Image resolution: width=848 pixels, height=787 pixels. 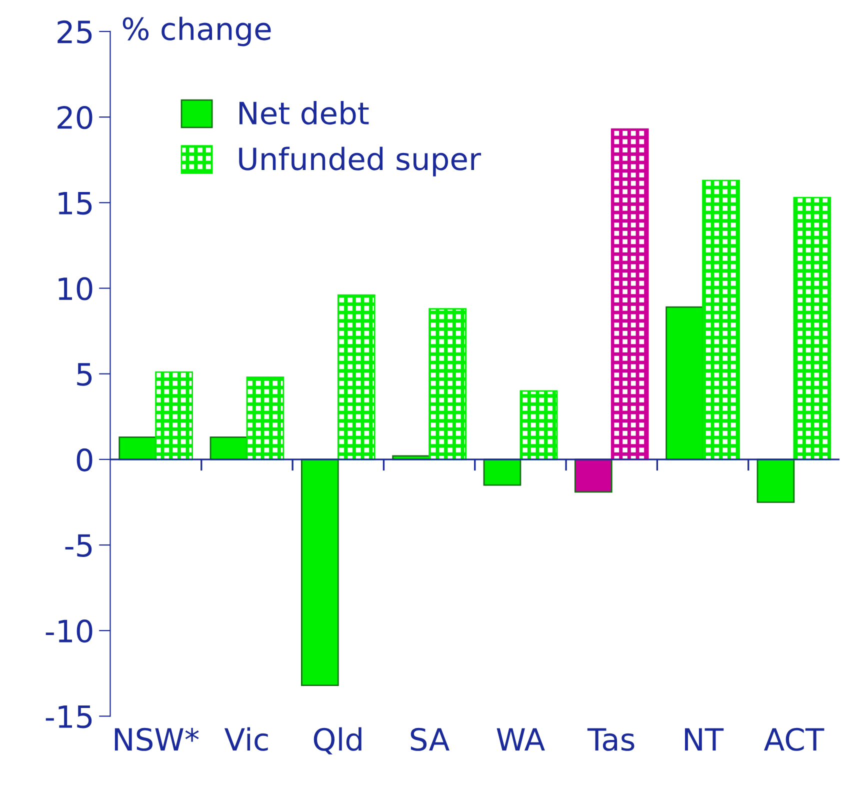 What do you see at coordinates (69, 717) in the screenshot?
I see `y-tick-label: -15` at bounding box center [69, 717].